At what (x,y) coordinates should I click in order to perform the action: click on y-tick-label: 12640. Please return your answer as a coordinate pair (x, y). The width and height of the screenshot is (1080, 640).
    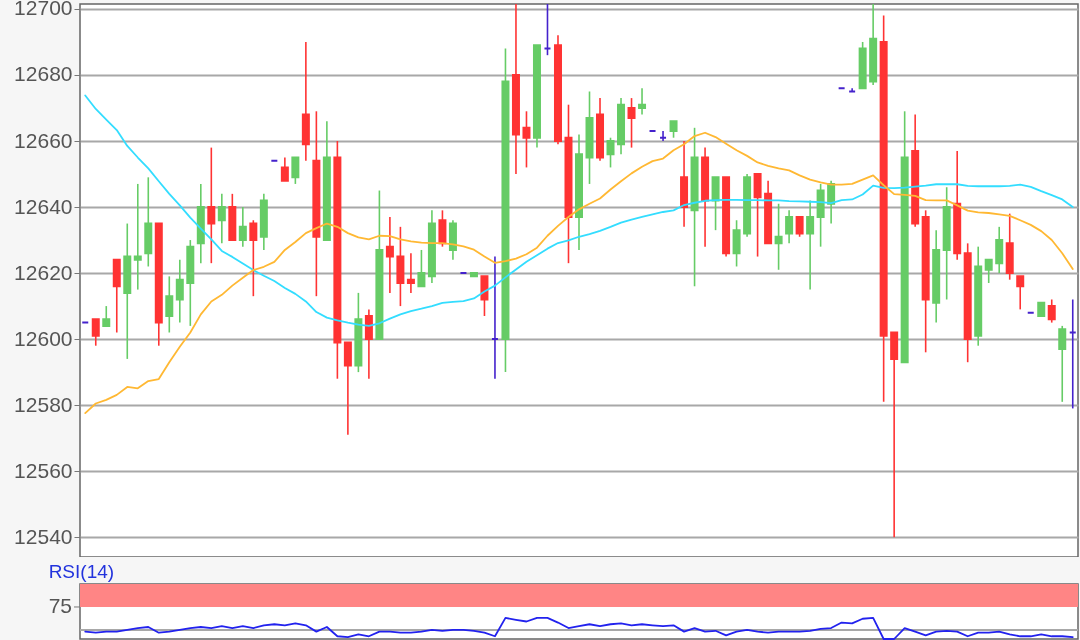
    Looking at the image, I should click on (43, 206).